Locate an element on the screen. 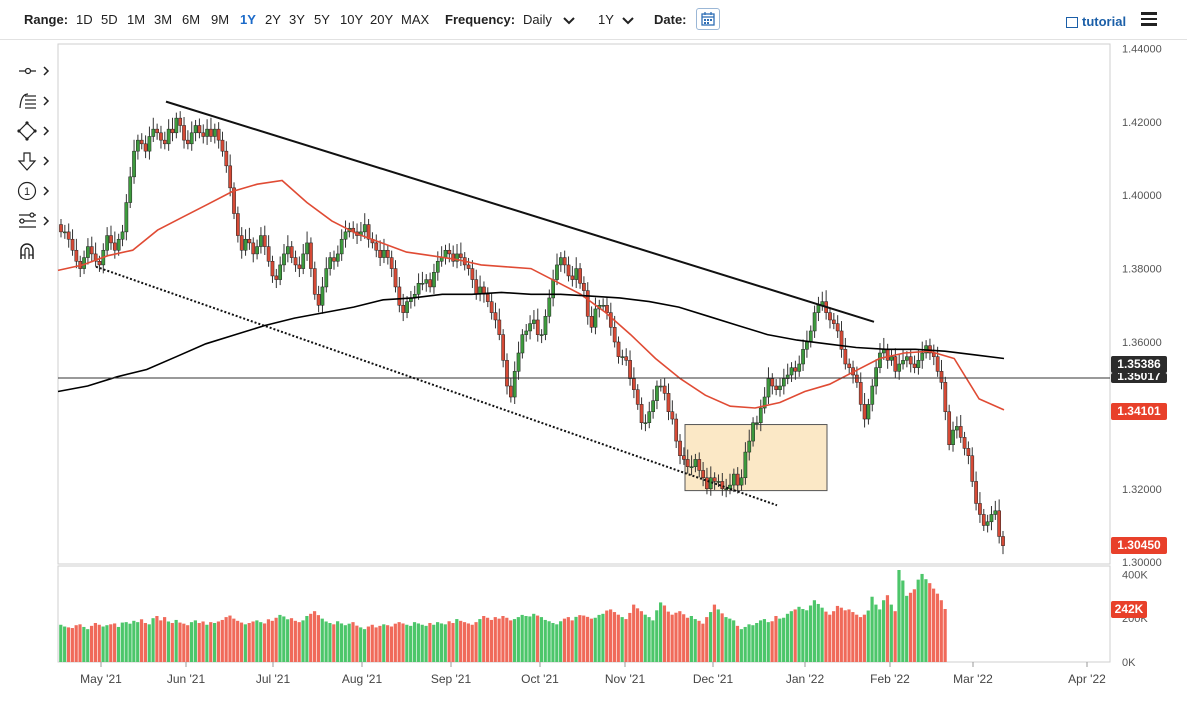 The image size is (1187, 717). range-10y-button: 10Y is located at coordinates (352, 19).